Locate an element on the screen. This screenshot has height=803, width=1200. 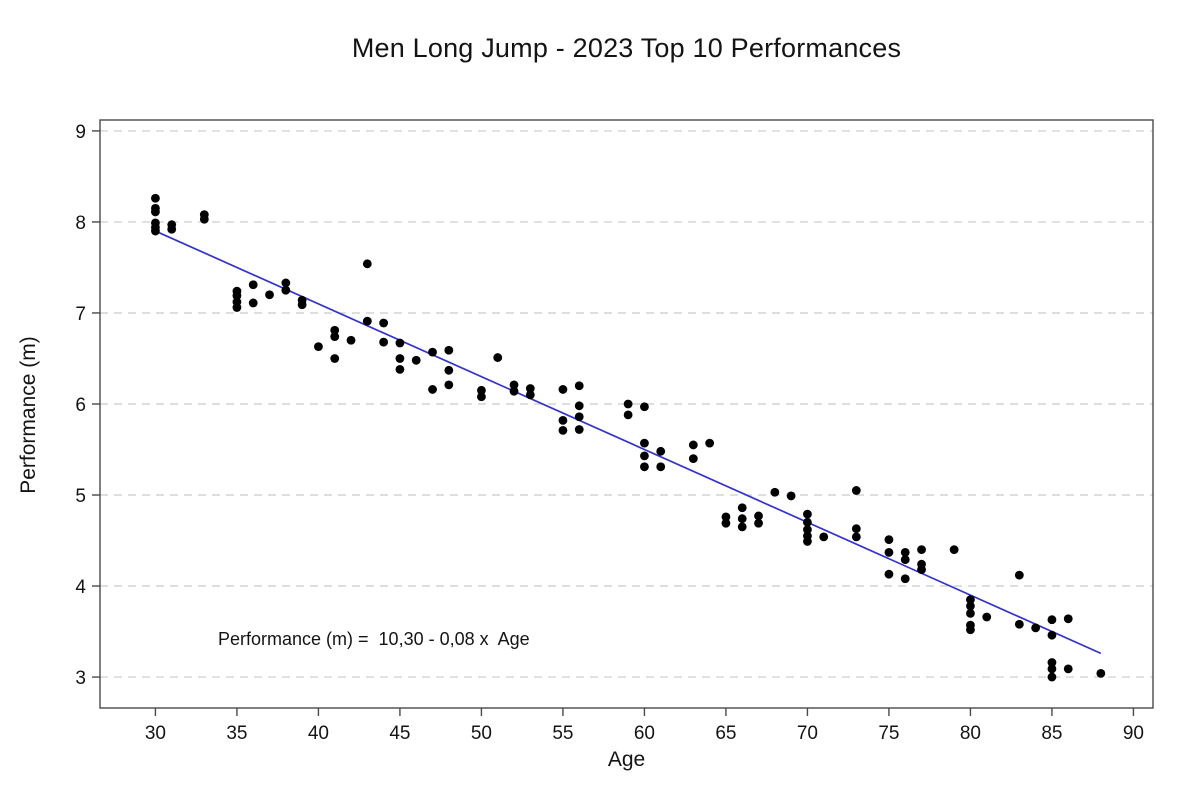
x-tick-label: 30 is located at coordinates (155, 733).